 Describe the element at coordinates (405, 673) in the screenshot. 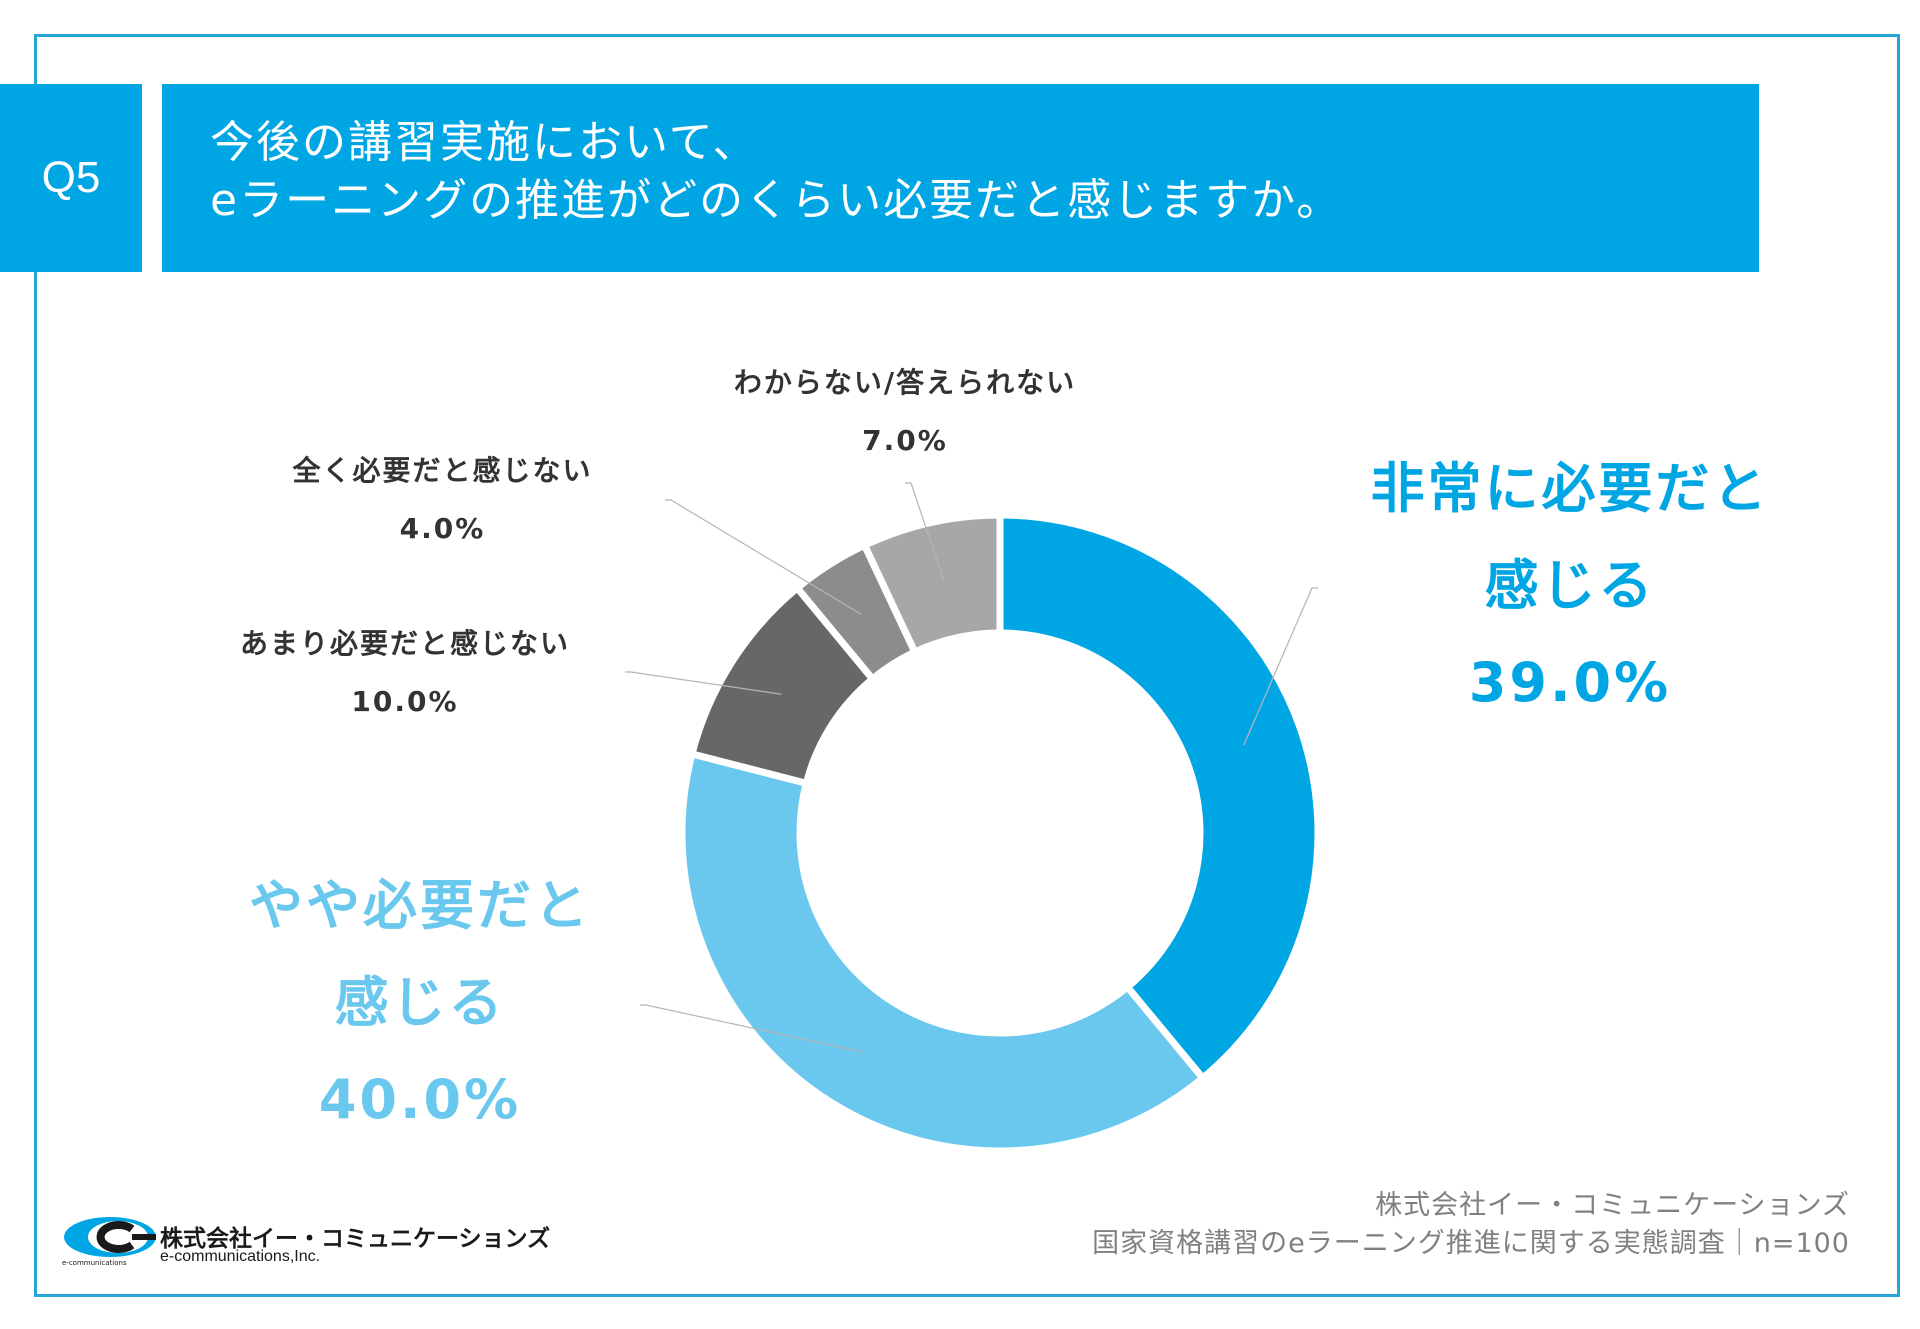

I see `label-not-very-necessary: あまり必要だと感じない 10.0%` at that location.